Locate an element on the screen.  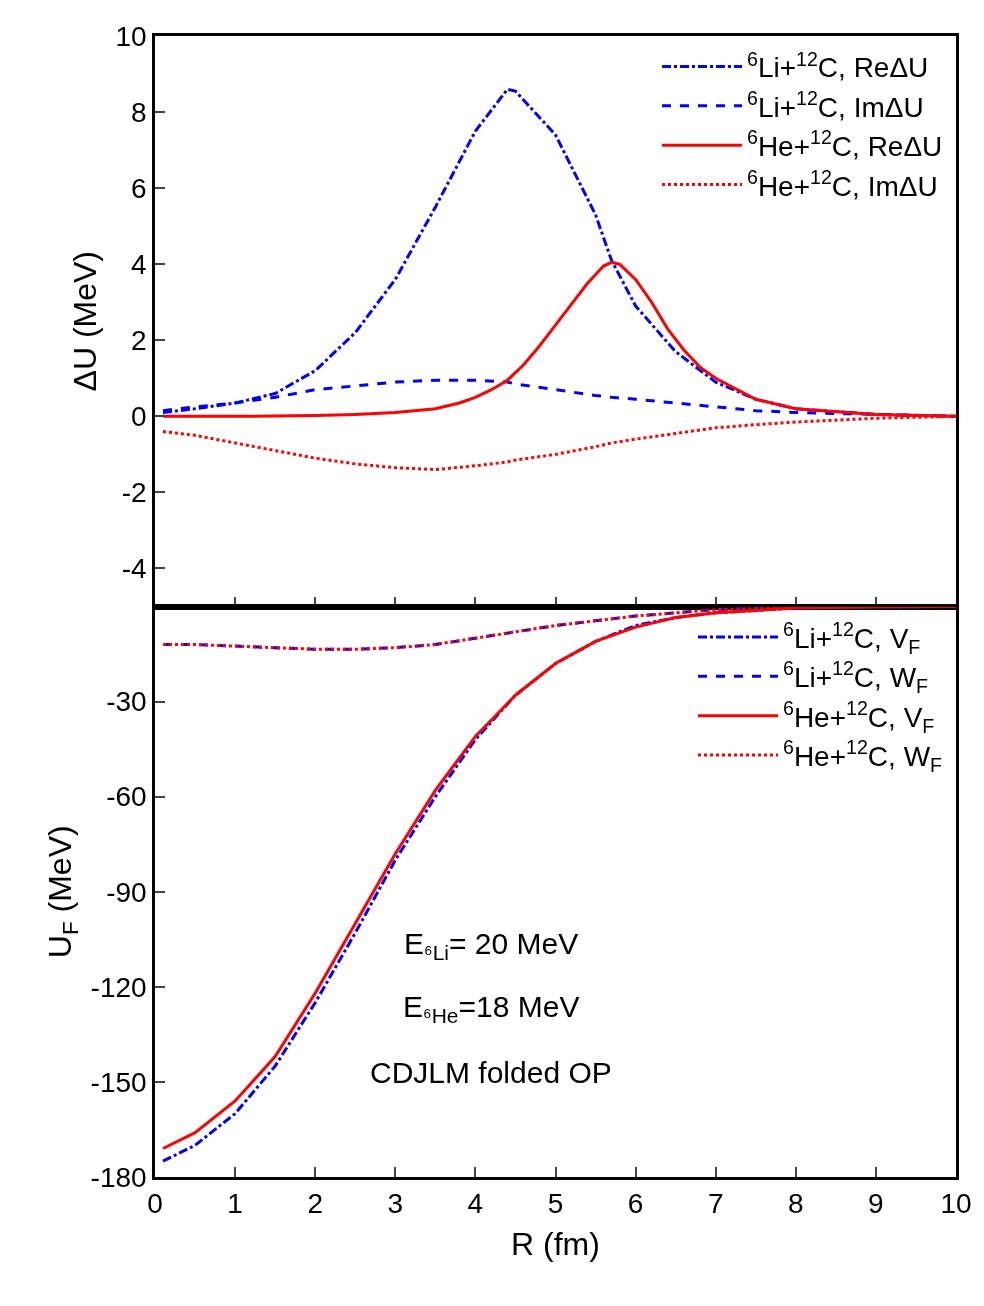
x-axis-title: R (fm) is located at coordinates (555, 1244).